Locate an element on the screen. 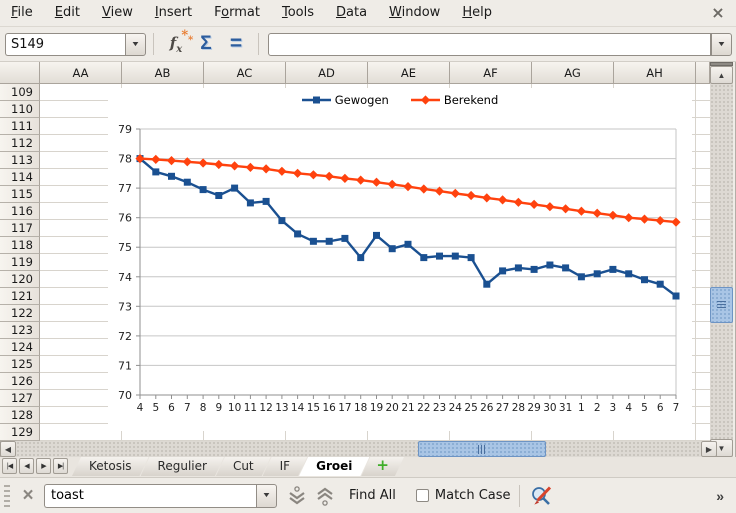 The height and width of the screenshot is (513, 736). svg-text: 71 is located at coordinates (125, 365).